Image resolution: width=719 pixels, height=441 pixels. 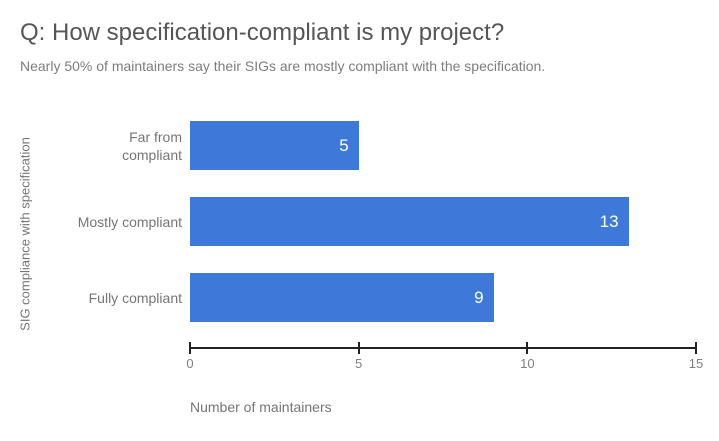 What do you see at coordinates (527, 363) in the screenshot?
I see `tick-label-10: 10` at bounding box center [527, 363].